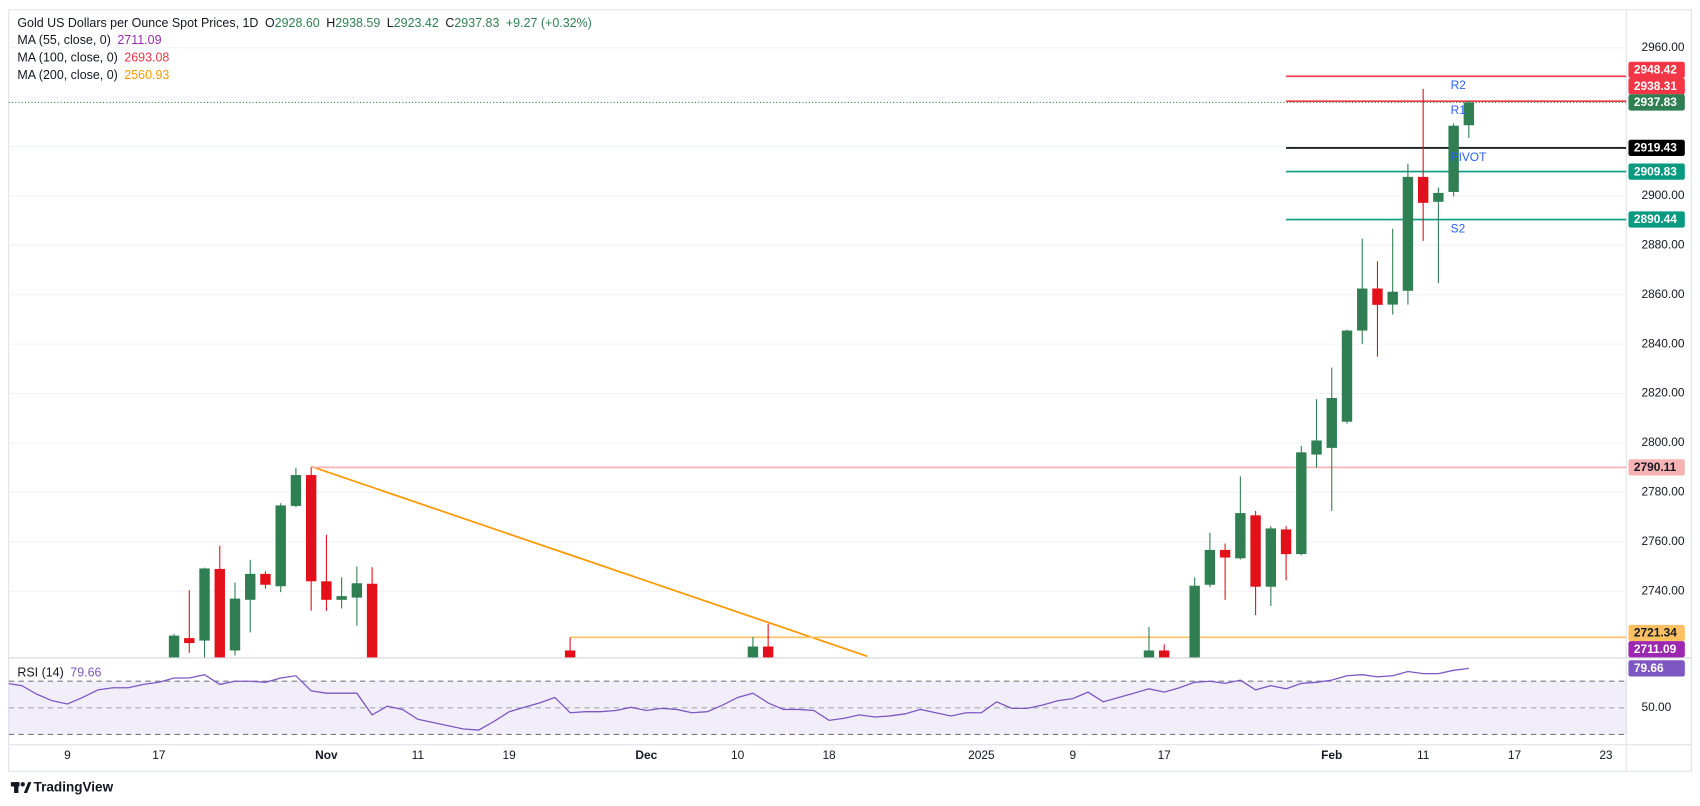  Describe the element at coordinates (1459, 110) in the screenshot. I see `pivot-label: R1` at that location.